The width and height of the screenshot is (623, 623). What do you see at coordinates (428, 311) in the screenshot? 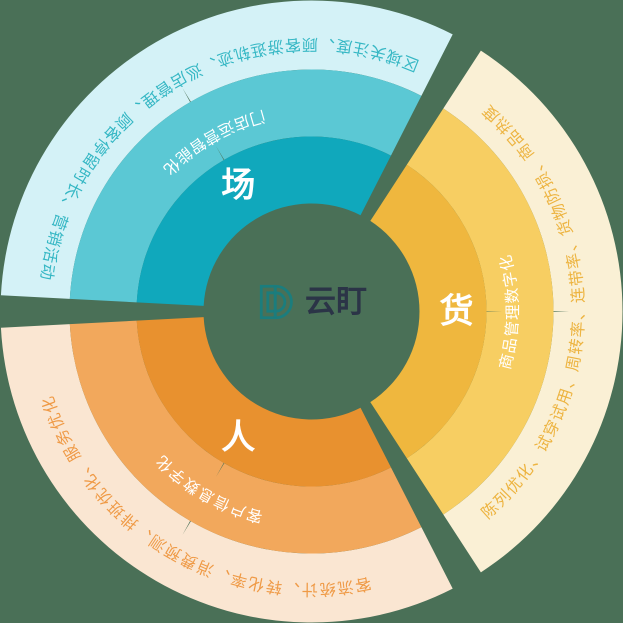
I see `ring-band-huo-inner` at bounding box center [428, 311].